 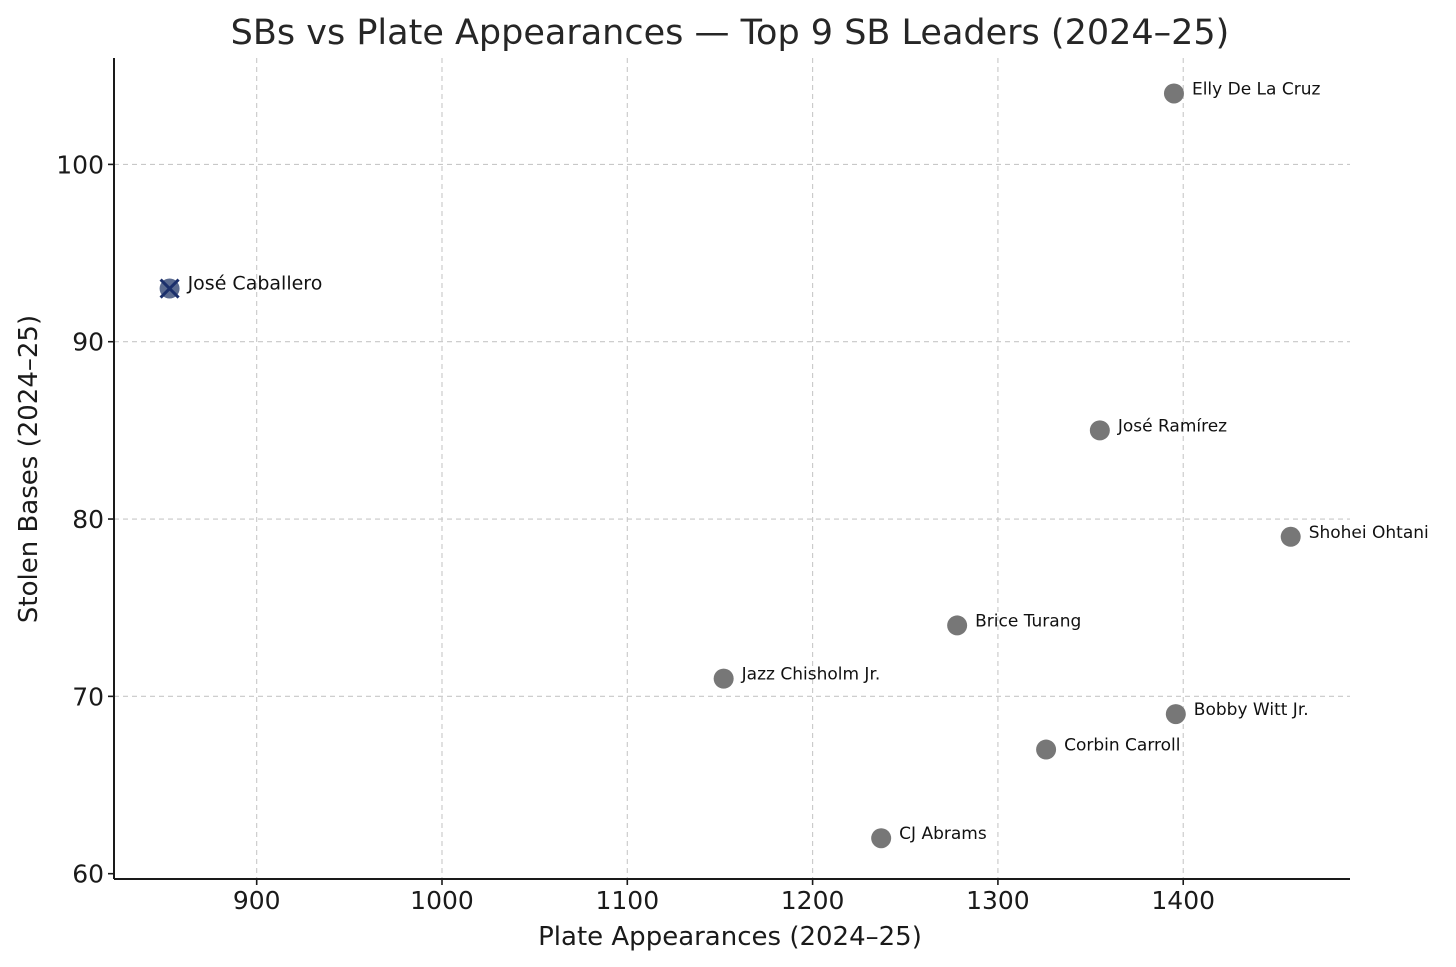 I want to click on x-tick-label: 1300, so click(x=998, y=900).